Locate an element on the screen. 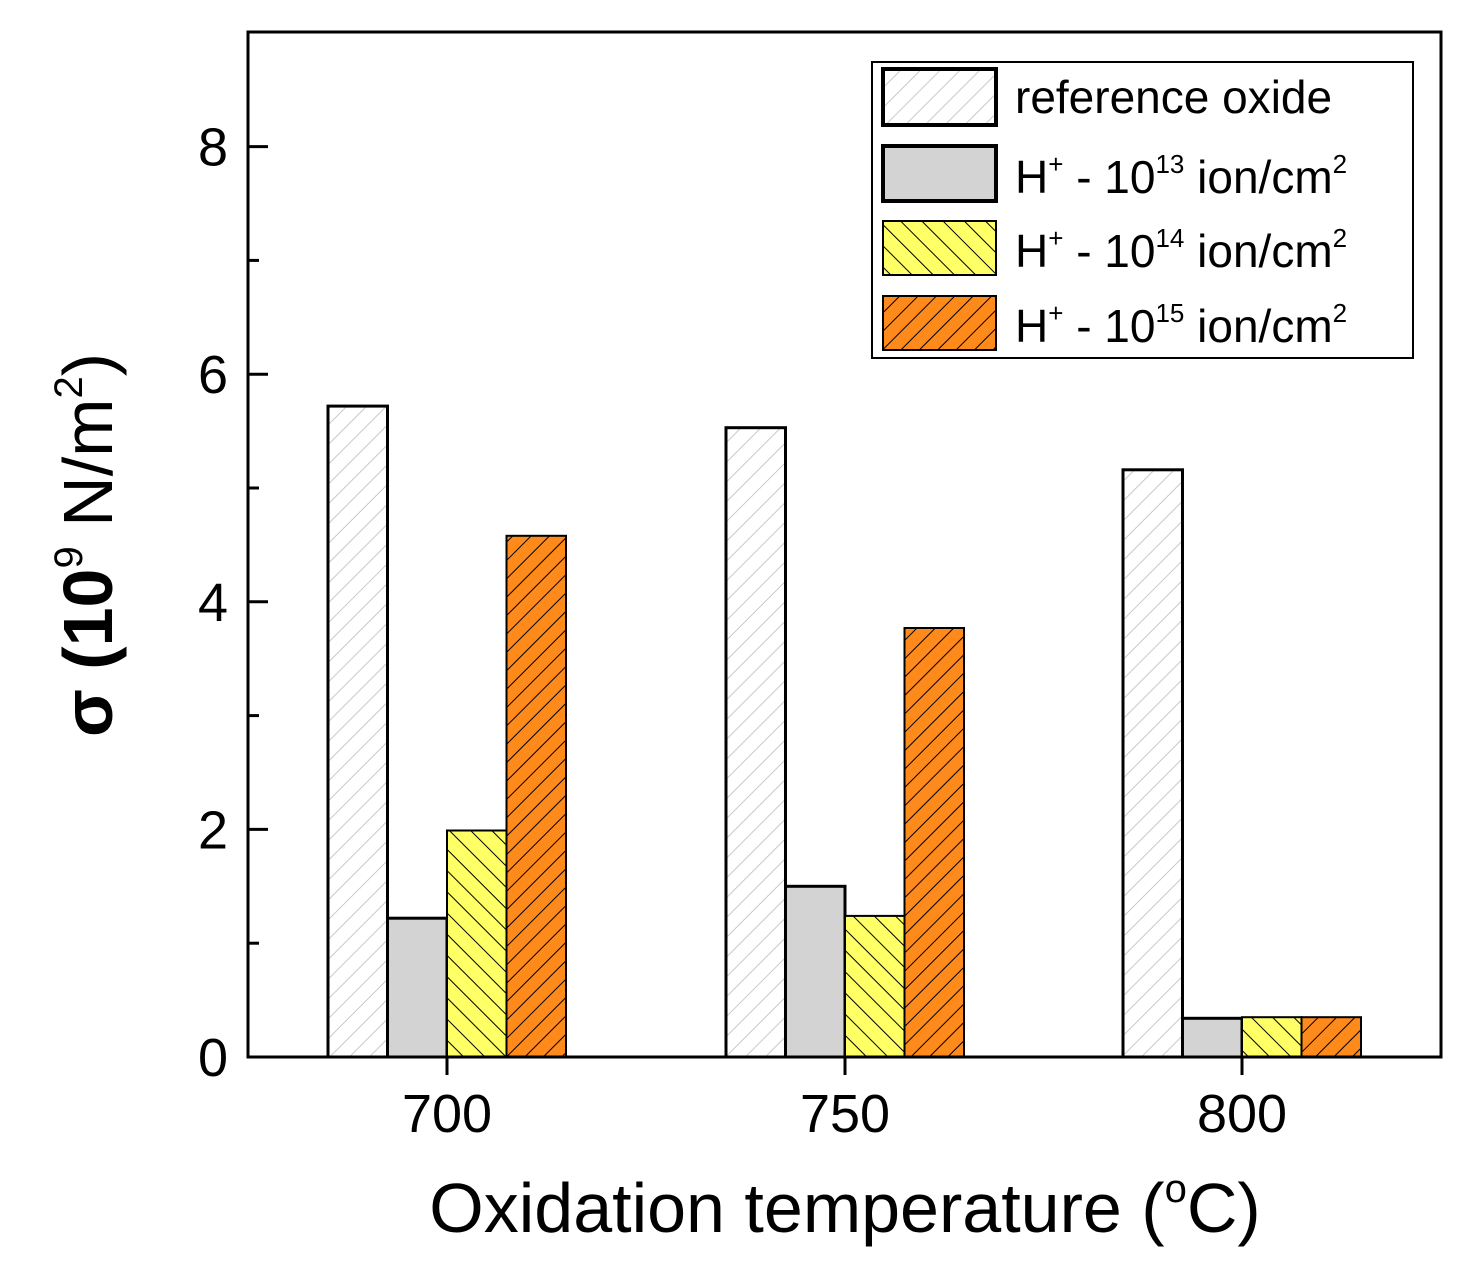 Image resolution: width=1471 pixels, height=1274 pixels. legend-label-1e14-sup2: 2 is located at coordinates (1340, 238).